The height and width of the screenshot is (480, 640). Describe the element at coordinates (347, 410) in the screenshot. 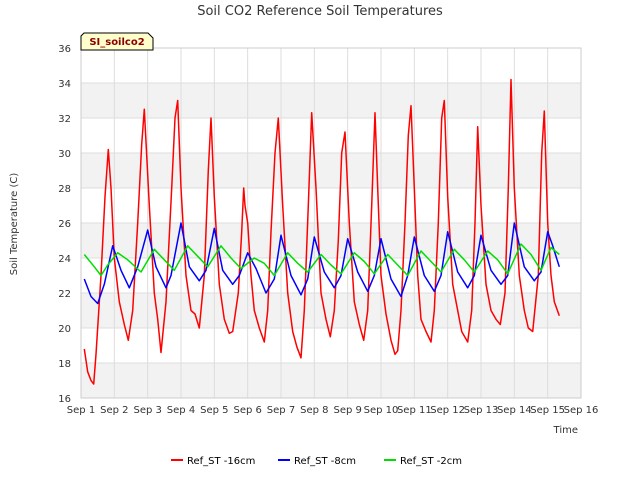

I see `x-tick-label: Sep 9` at that location.